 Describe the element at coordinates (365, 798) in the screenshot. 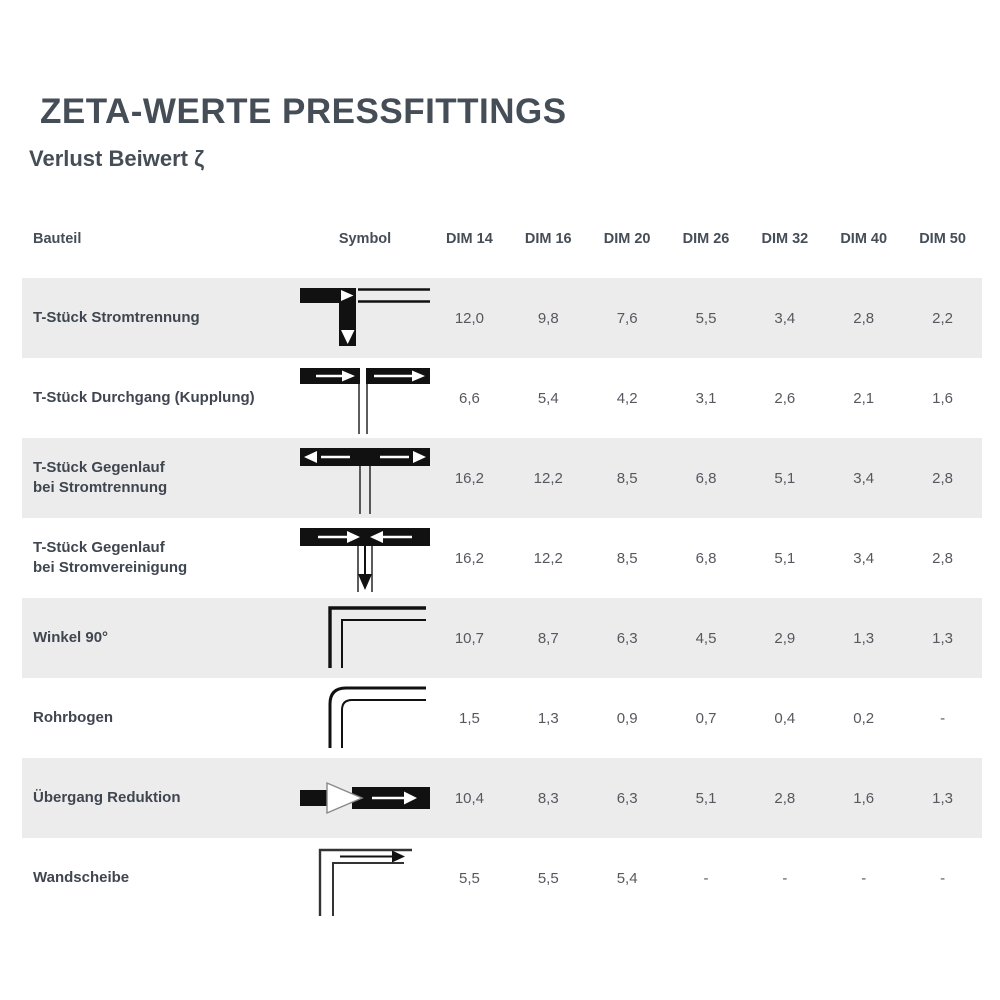

I see `reducer-transition-icon` at that location.